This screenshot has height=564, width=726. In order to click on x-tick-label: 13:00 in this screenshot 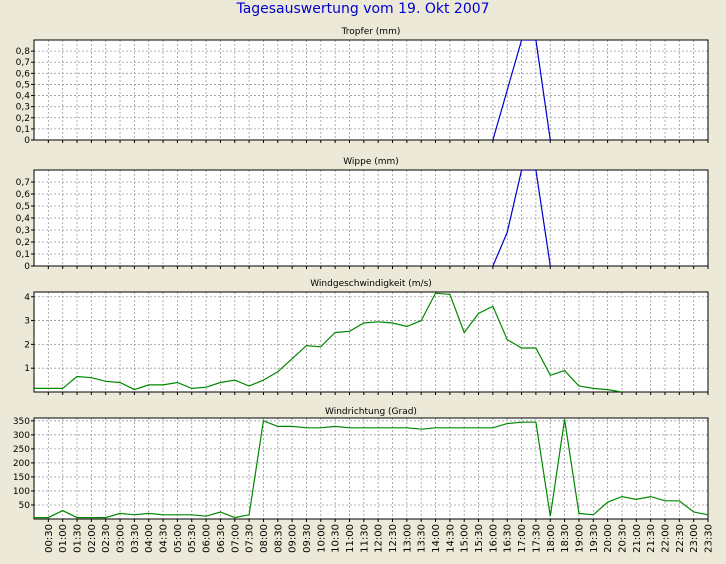, I will do `click(407, 538)`.